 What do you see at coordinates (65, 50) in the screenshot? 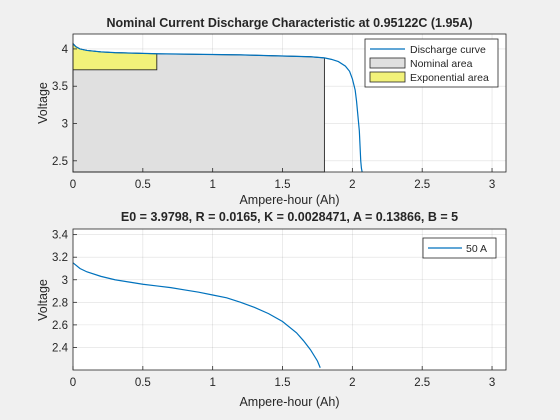
I see `y-tick-label: 4` at bounding box center [65, 50].